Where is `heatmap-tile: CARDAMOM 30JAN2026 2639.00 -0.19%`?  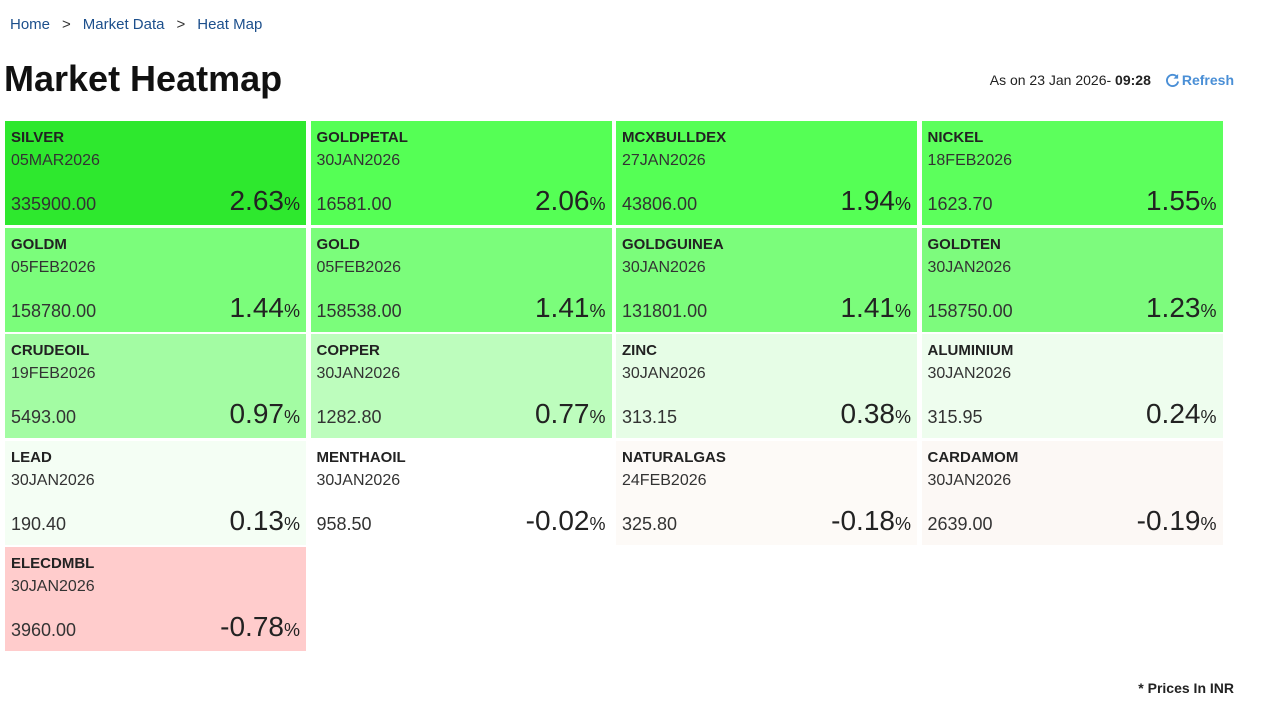
heatmap-tile: CARDAMOM 30JAN2026 2639.00 -0.19% is located at coordinates (1072, 492).